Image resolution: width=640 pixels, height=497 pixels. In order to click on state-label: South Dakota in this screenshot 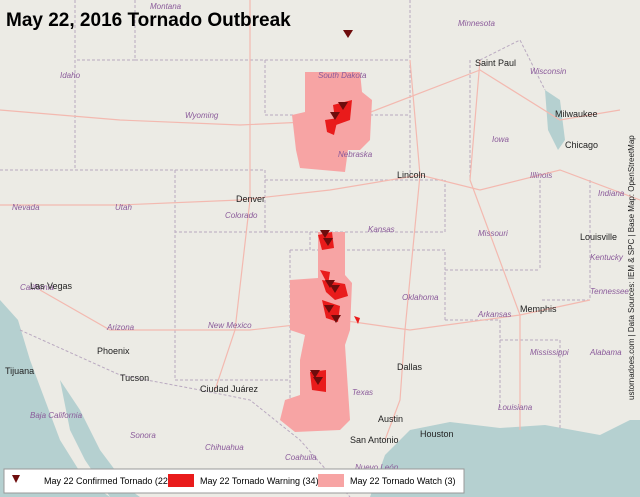, I will do `click(342, 75)`.